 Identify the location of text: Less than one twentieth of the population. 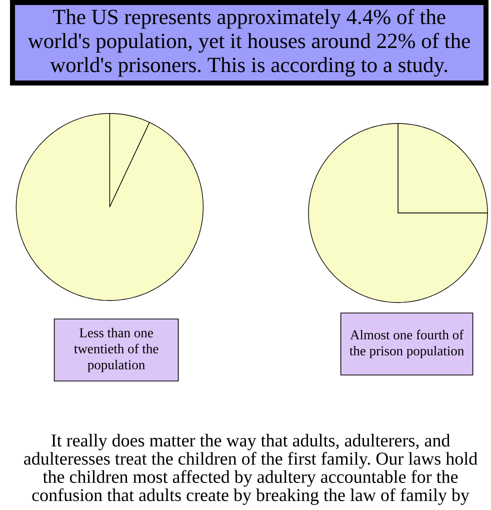
(116, 350).